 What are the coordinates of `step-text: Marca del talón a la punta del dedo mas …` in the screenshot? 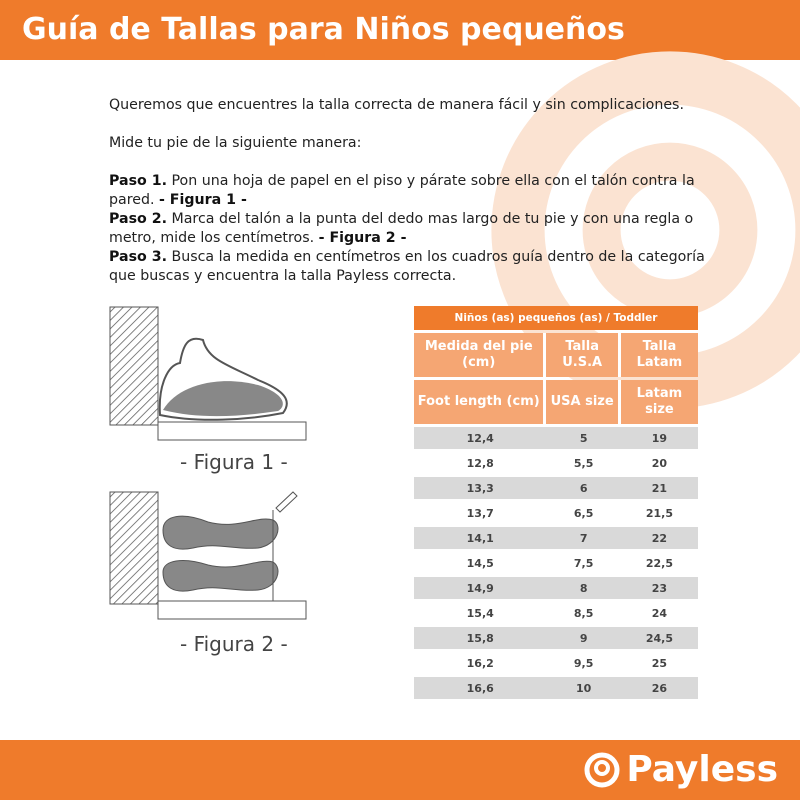 It's located at (401, 228).